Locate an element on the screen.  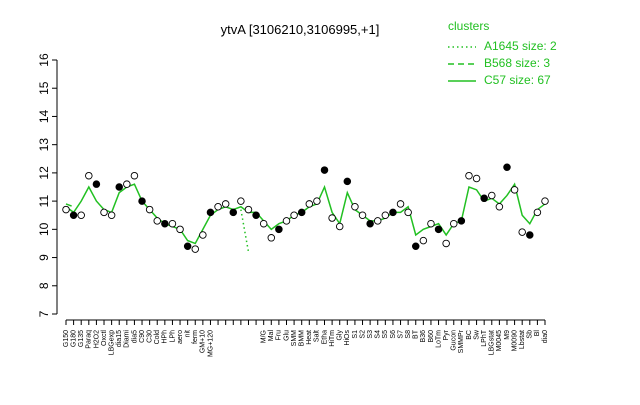
x-tick-label: S7 is located at coordinates (400, 334).